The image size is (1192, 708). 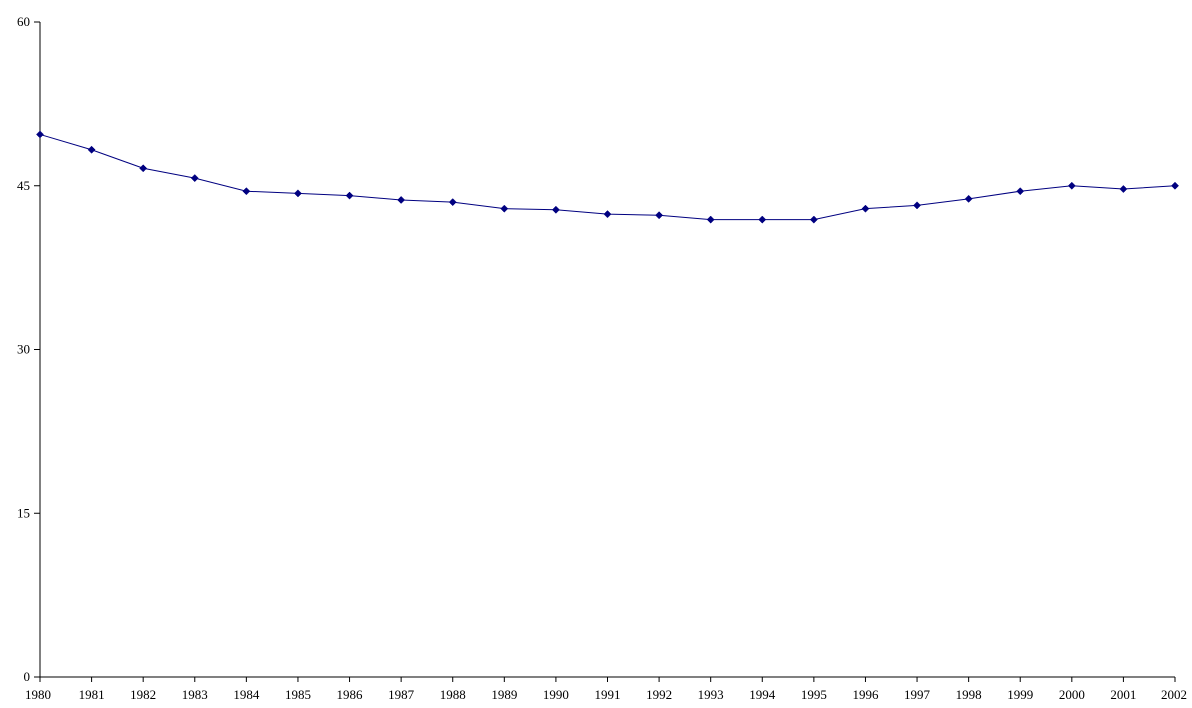 I want to click on y-tick-label: 30, so click(x=23, y=349).